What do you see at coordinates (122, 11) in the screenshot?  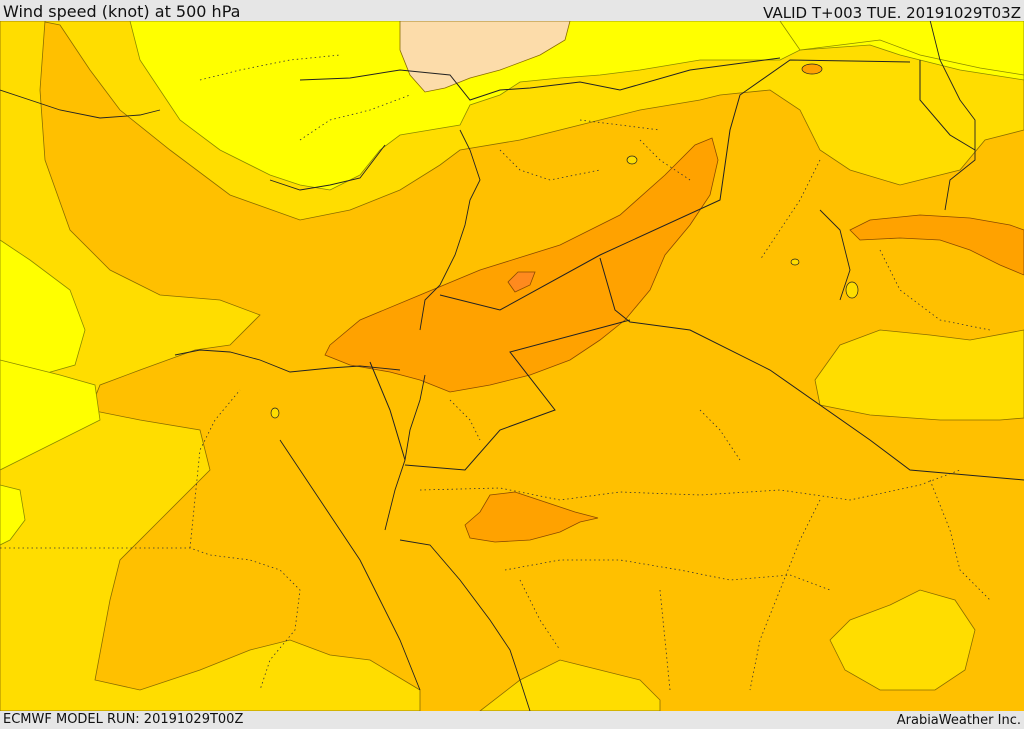 I see `map-title: Wind speed (knot) at 500 hPa` at bounding box center [122, 11].